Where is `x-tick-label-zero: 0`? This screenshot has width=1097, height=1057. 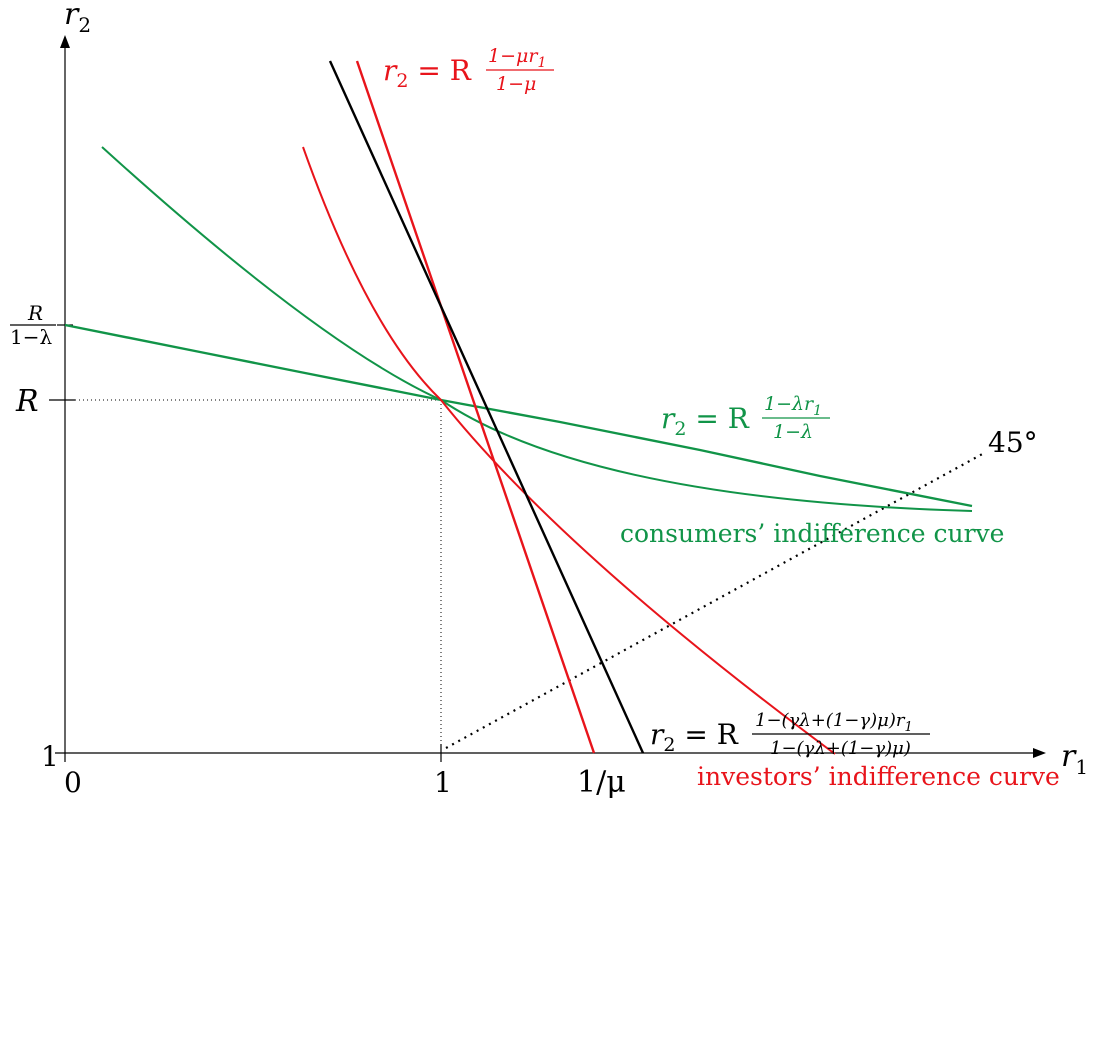 x-tick-label-zero: 0 is located at coordinates (73, 782).